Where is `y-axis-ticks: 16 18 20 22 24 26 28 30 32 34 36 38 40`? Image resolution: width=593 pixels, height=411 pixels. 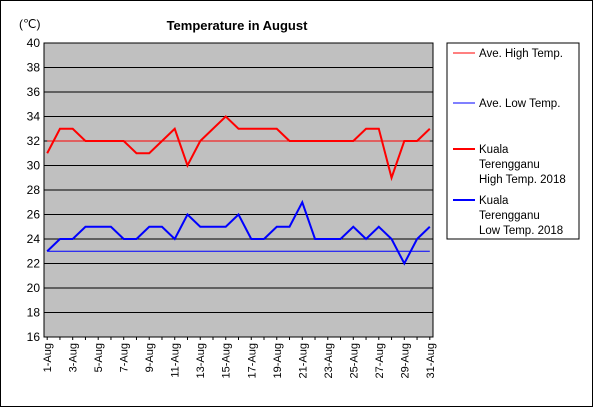 y-axis-ticks: 16 18 20 22 24 26 28 30 32 34 36 38 40 is located at coordinates (34, 190).